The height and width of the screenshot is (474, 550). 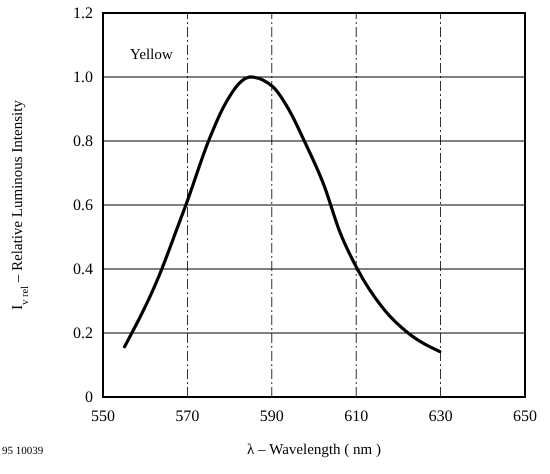 What do you see at coordinates (525, 416) in the screenshot?
I see `x-tick-label: 650` at bounding box center [525, 416].